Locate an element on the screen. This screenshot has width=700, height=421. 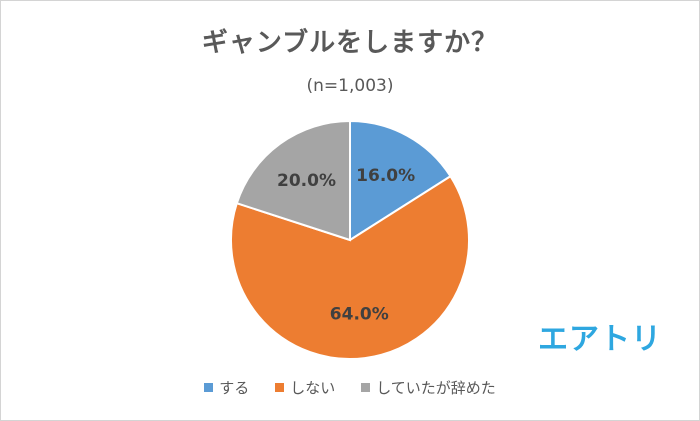
legend-item-yameta: していたが辞めた is located at coordinates (428, 387).